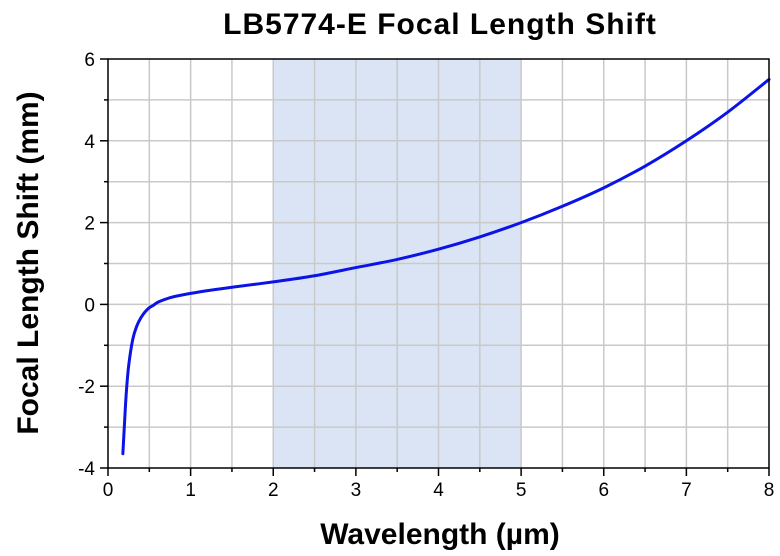 This screenshot has height=556, width=780. What do you see at coordinates (686, 490) in the screenshot?
I see `x-tick-label: 7` at bounding box center [686, 490].